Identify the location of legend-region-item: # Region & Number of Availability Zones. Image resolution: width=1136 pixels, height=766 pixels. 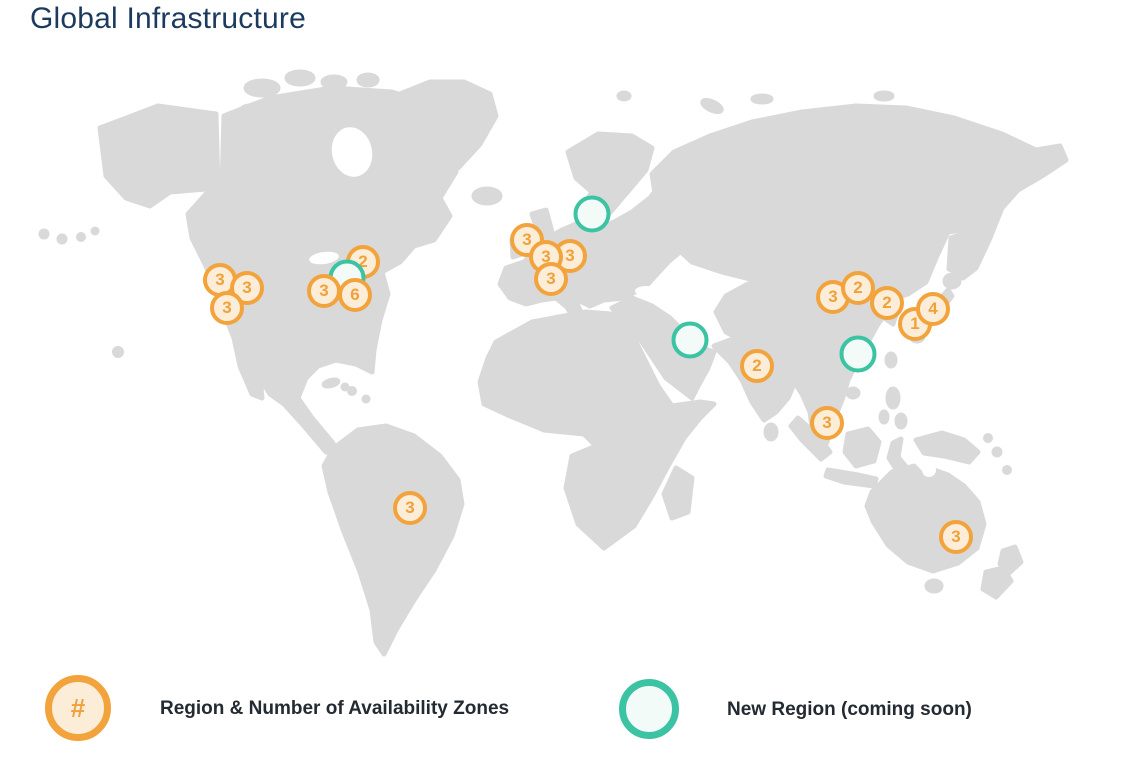
(278, 708).